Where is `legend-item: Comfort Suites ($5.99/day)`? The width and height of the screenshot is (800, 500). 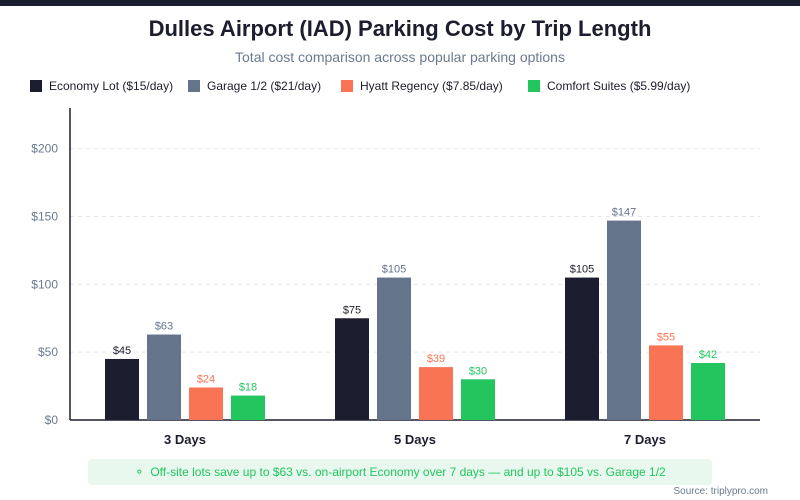 legend-item: Comfort Suites ($5.99/day) is located at coordinates (609, 86).